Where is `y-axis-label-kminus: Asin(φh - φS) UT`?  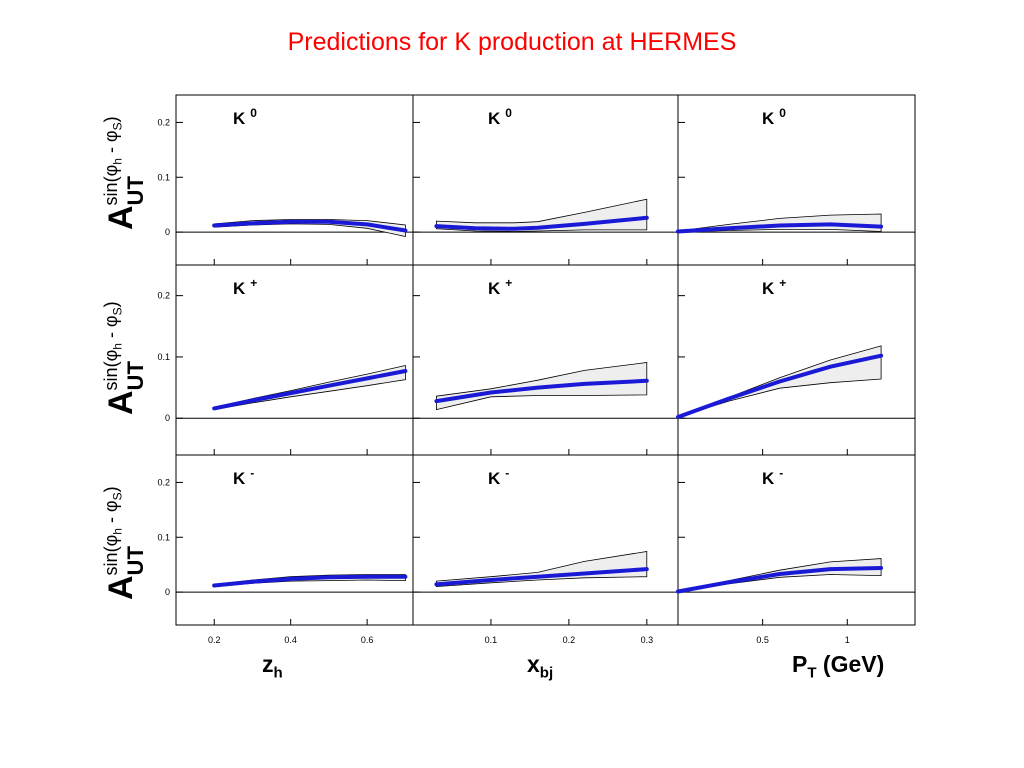 y-axis-label-kminus: Asin(φh - φS) UT is located at coordinates (124, 543).